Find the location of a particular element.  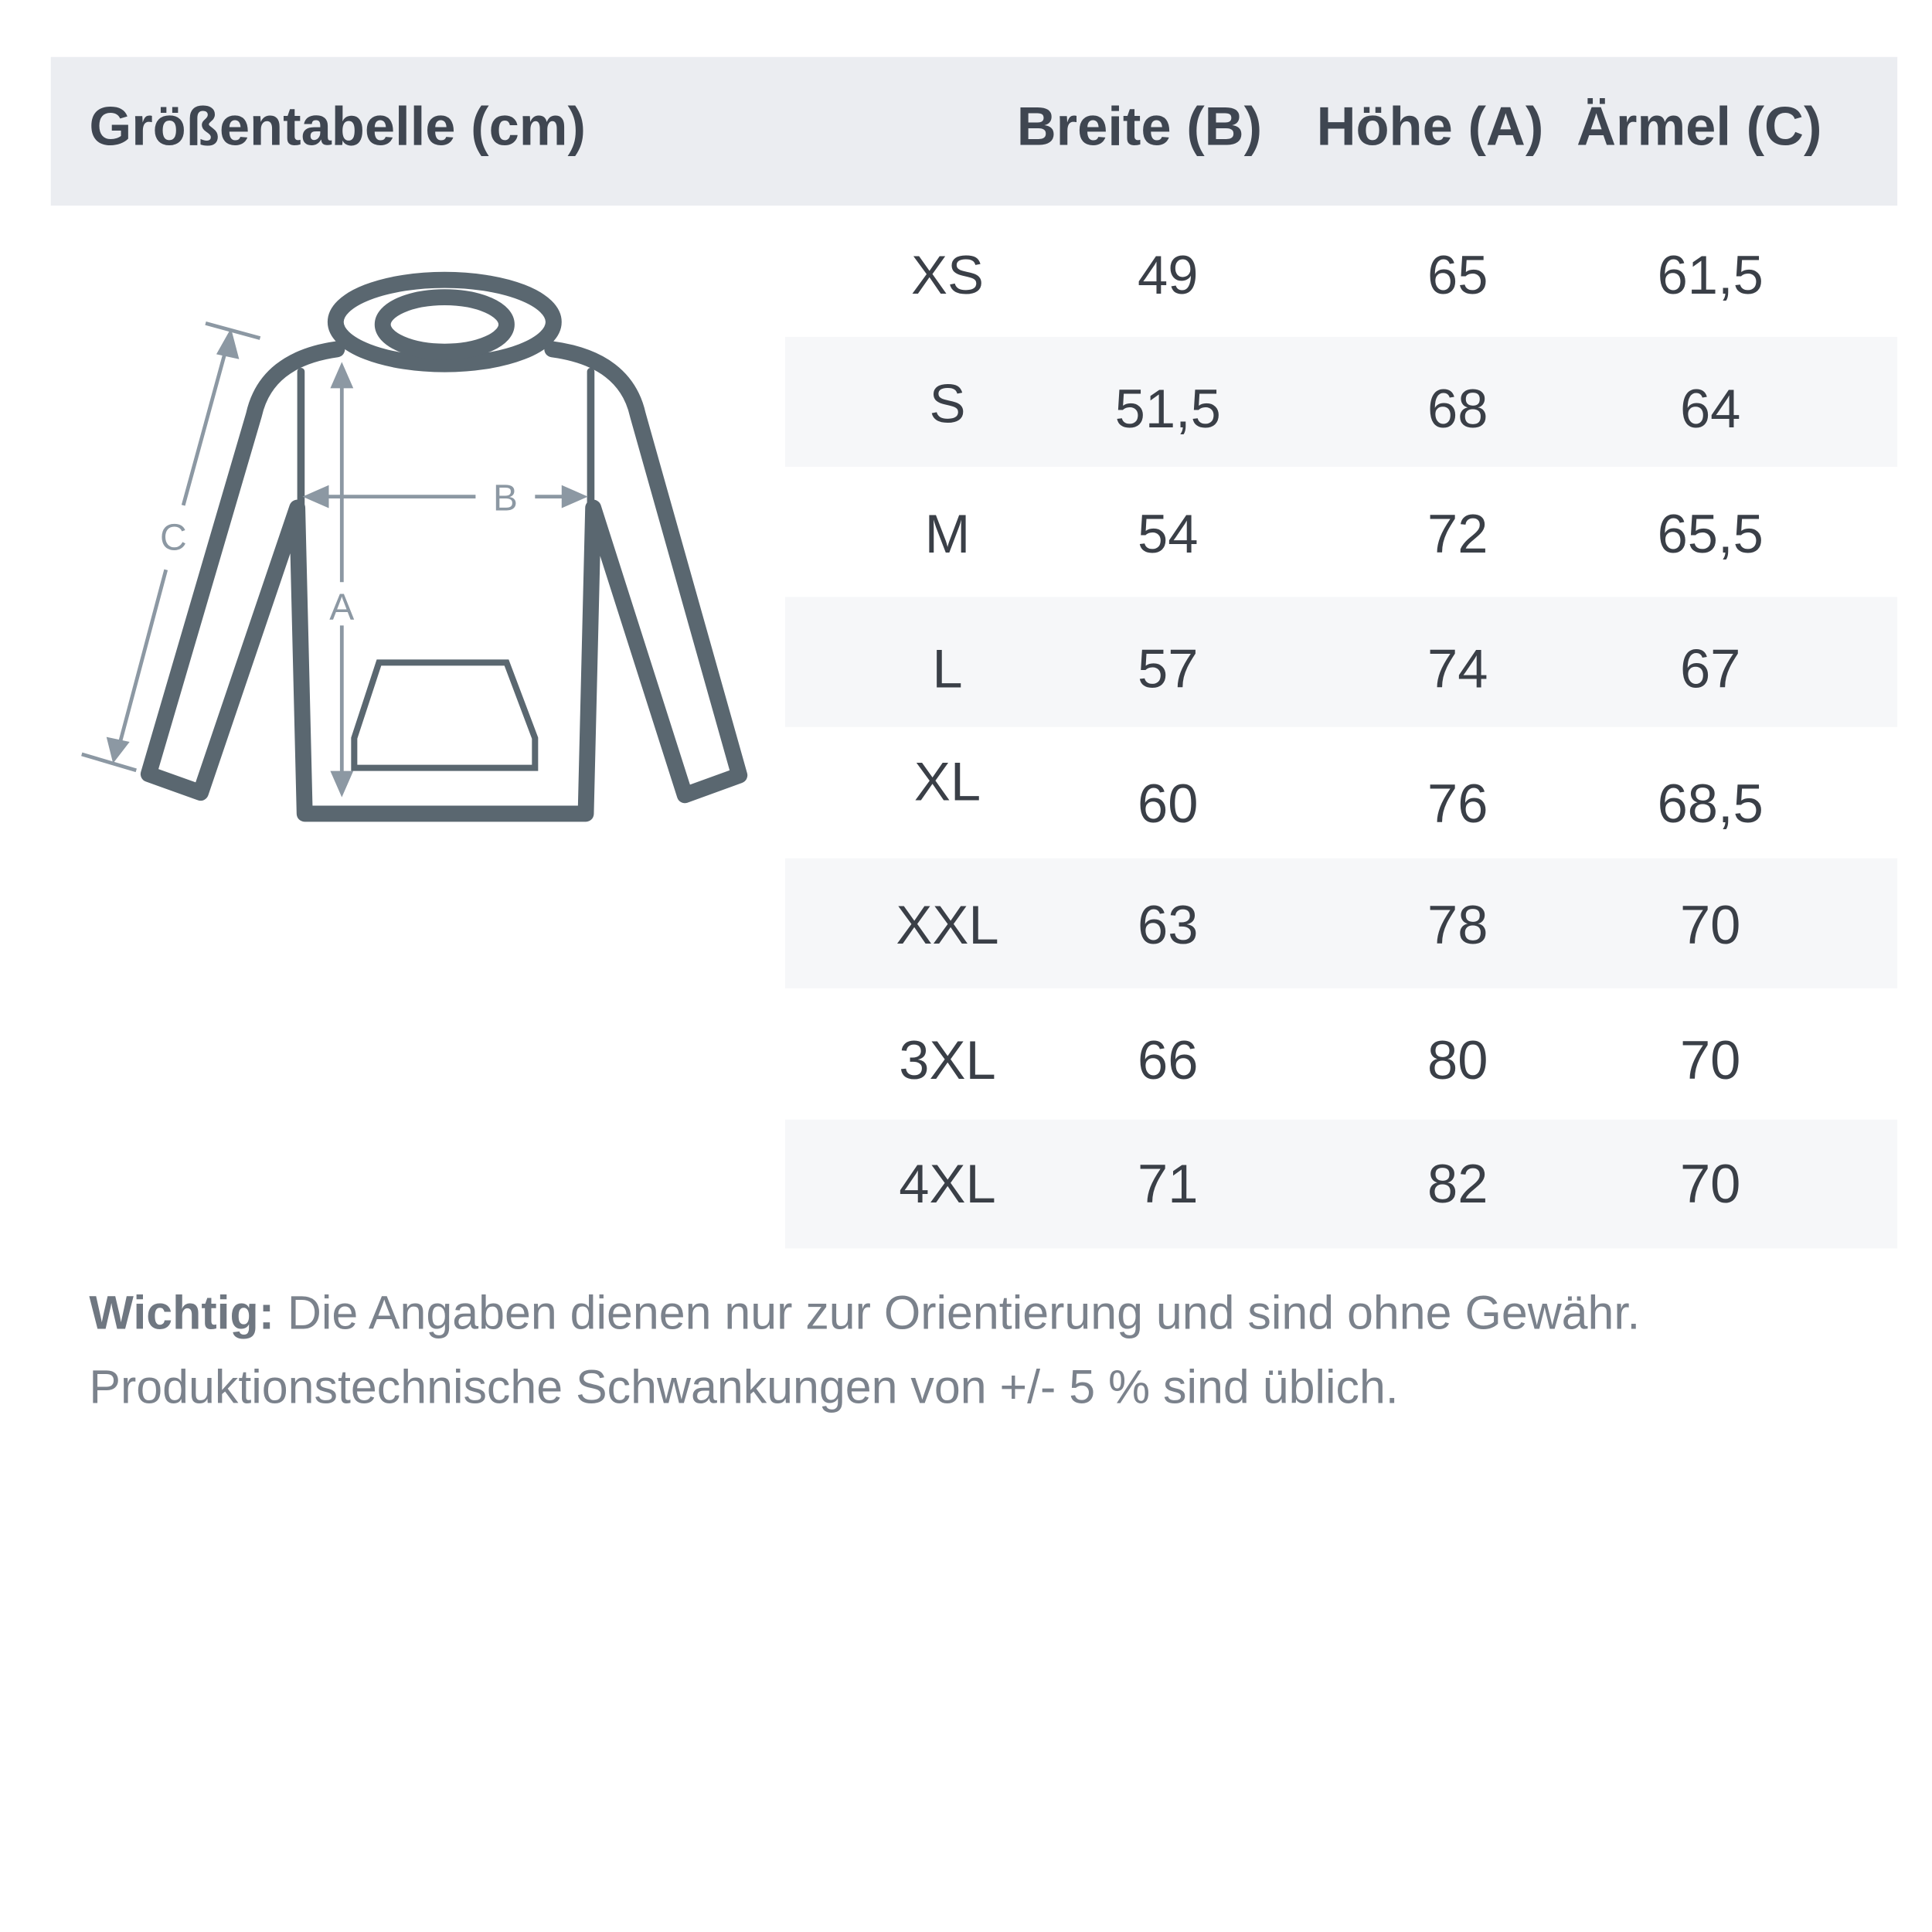

cell-hoehe: 68 is located at coordinates (1458, 410).